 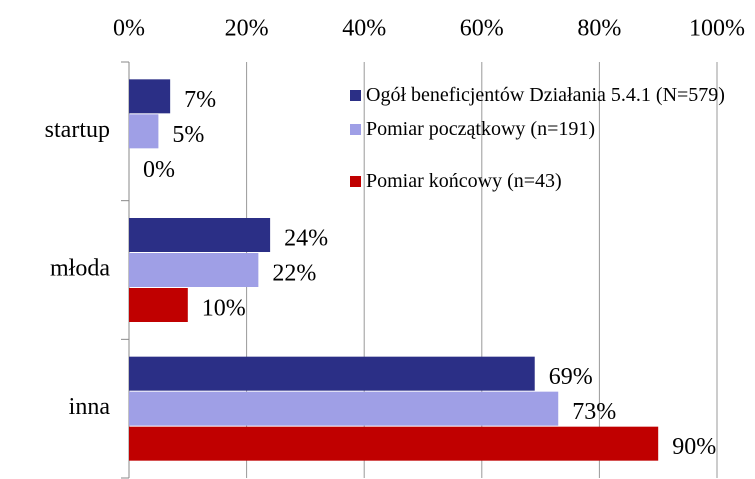 What do you see at coordinates (306, 239) in the screenshot?
I see `value-label: 24%` at bounding box center [306, 239].